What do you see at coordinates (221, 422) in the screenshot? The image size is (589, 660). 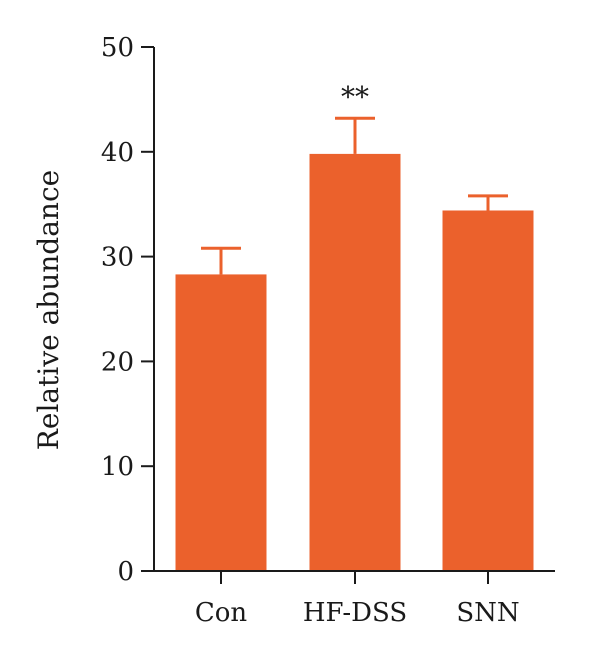 I see `bar-con` at bounding box center [221, 422].